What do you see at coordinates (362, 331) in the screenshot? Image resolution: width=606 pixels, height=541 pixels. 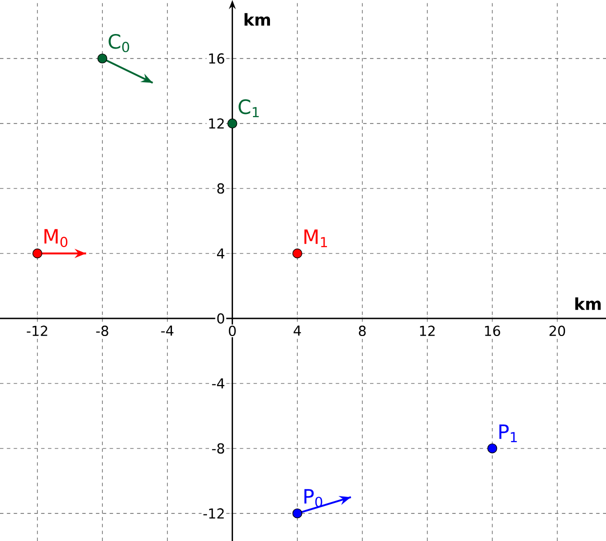 I see `x-tick-label: 8` at bounding box center [362, 331].